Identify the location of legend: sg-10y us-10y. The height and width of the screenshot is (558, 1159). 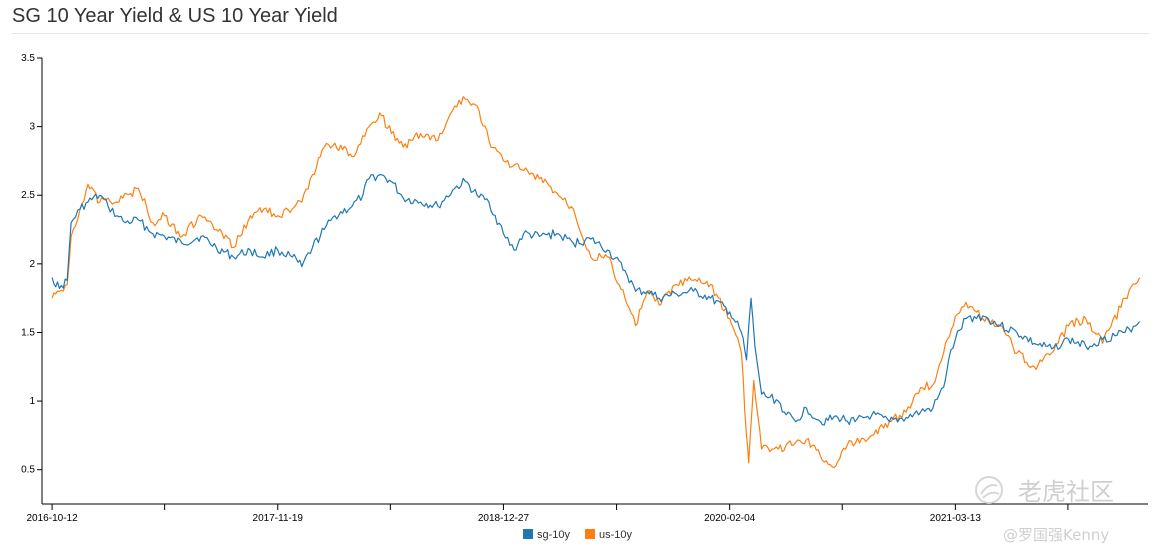
(578, 535).